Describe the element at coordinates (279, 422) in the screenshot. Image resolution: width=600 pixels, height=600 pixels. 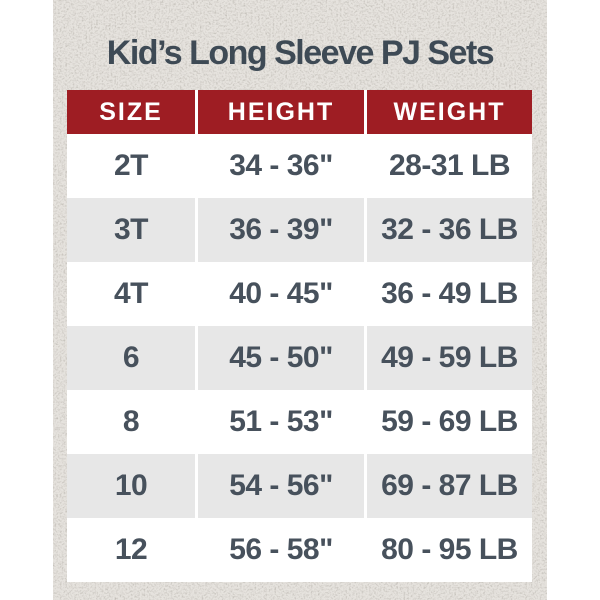
I see `cell-height: 51 - 53"` at that location.